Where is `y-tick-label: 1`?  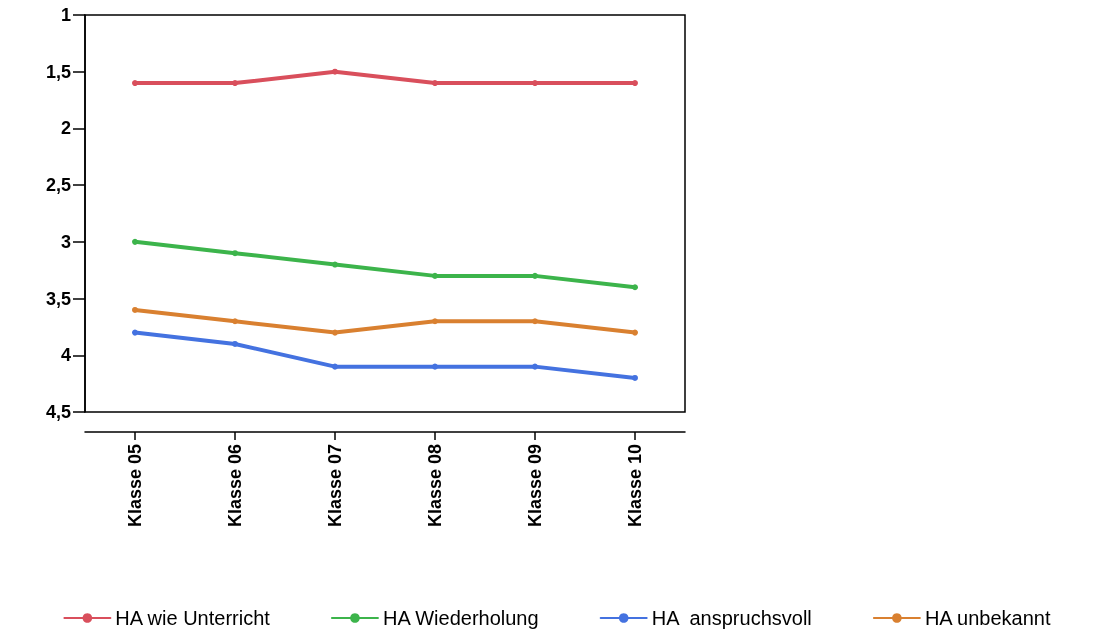 y-tick-label: 1 is located at coordinates (65, 15).